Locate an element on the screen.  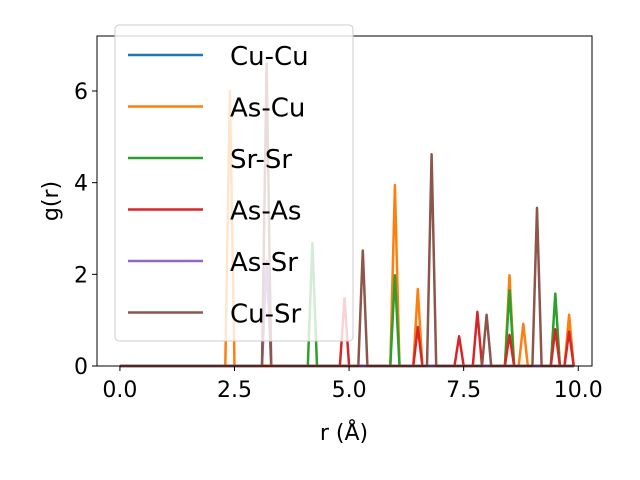
x-axis: 0.0 2.5 5.0 7.5 10.0 is located at coordinates (352, 384).